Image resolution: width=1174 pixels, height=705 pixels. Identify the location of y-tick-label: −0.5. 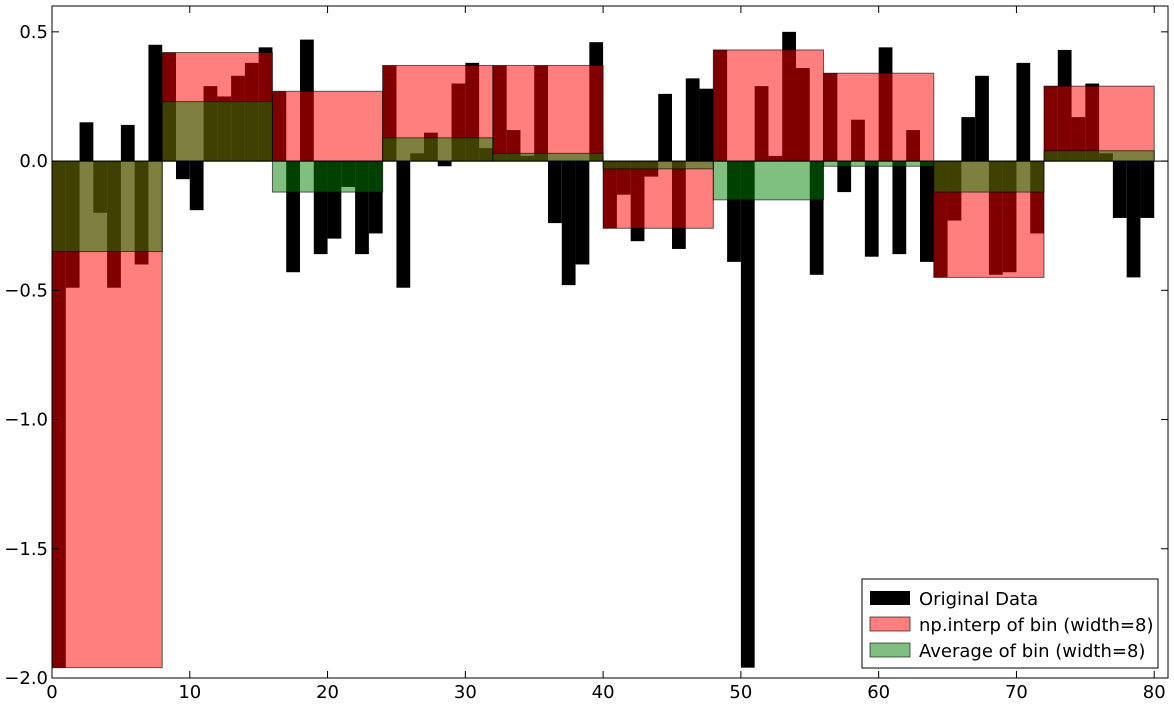
(26, 290).